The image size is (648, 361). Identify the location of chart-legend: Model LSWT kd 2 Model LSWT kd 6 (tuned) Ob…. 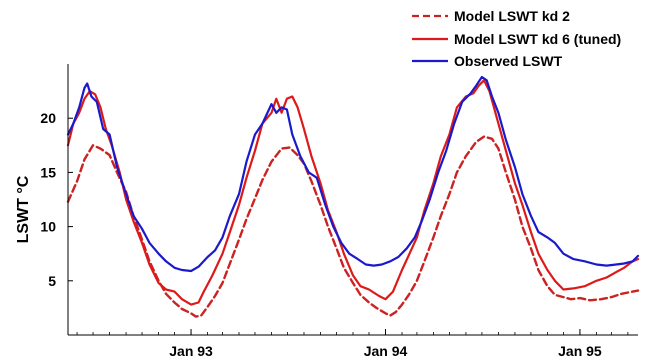
(516, 38).